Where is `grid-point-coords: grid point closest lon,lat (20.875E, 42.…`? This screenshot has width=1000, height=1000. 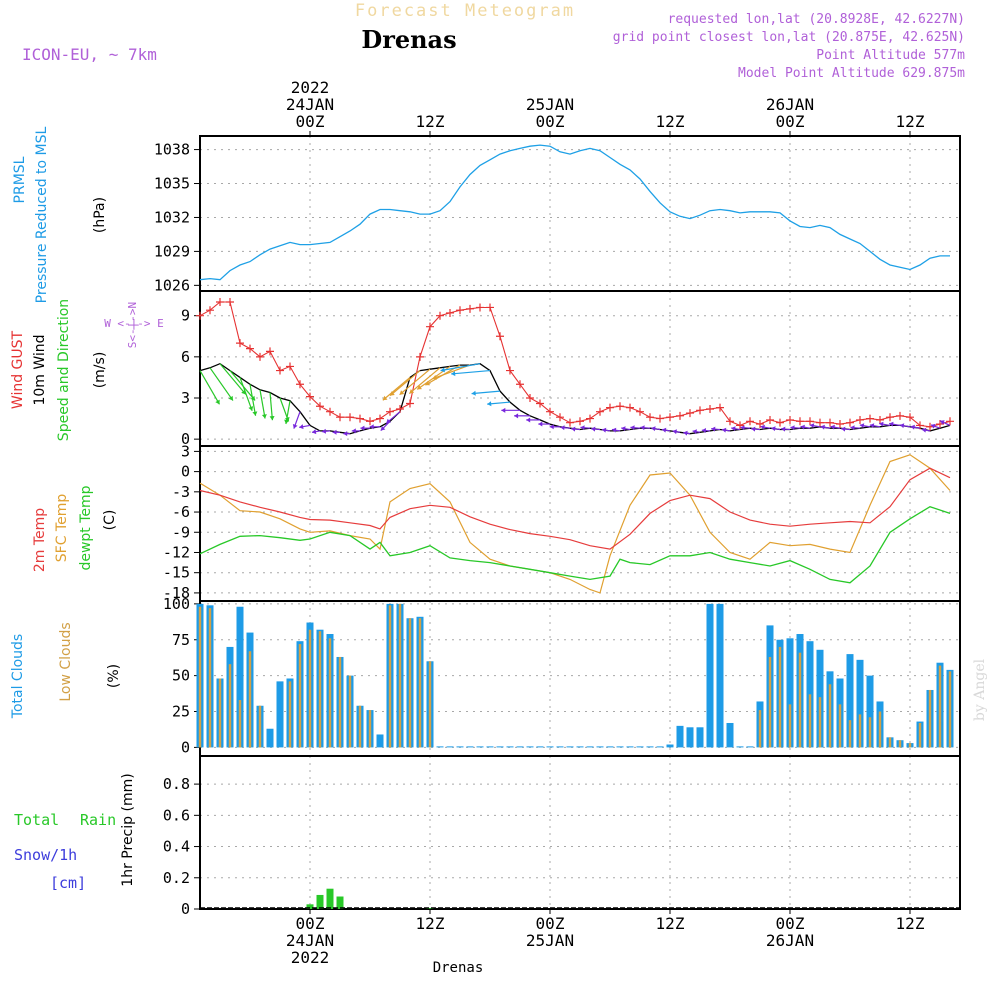
grid-point-coords: grid point closest lon,lat (20.875E, 42.… is located at coordinates (789, 37).